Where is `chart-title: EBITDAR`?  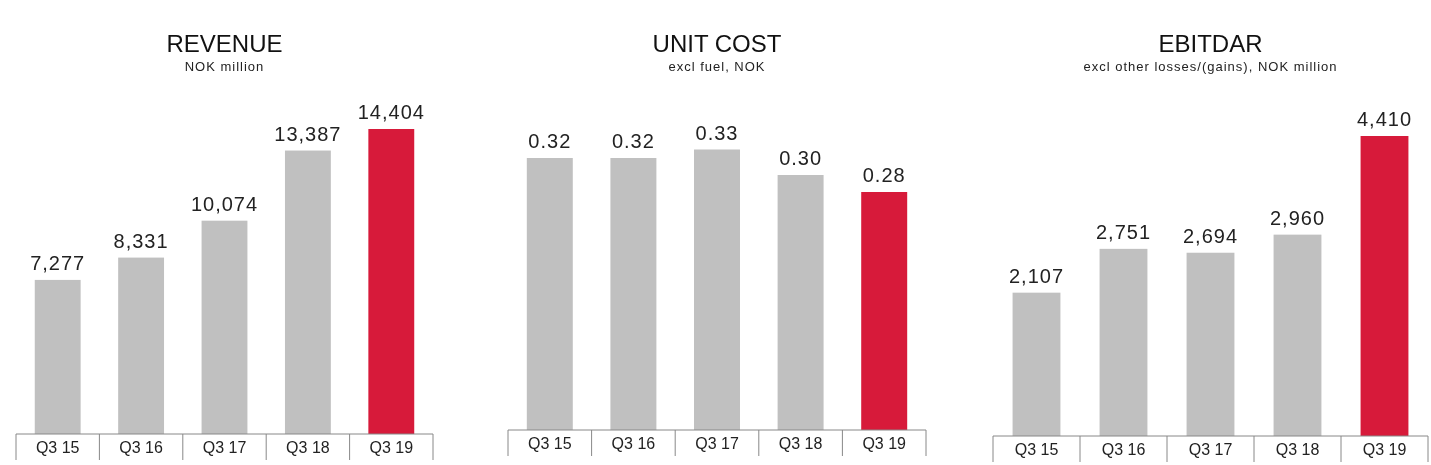
chart-title: EBITDAR is located at coordinates (1210, 43).